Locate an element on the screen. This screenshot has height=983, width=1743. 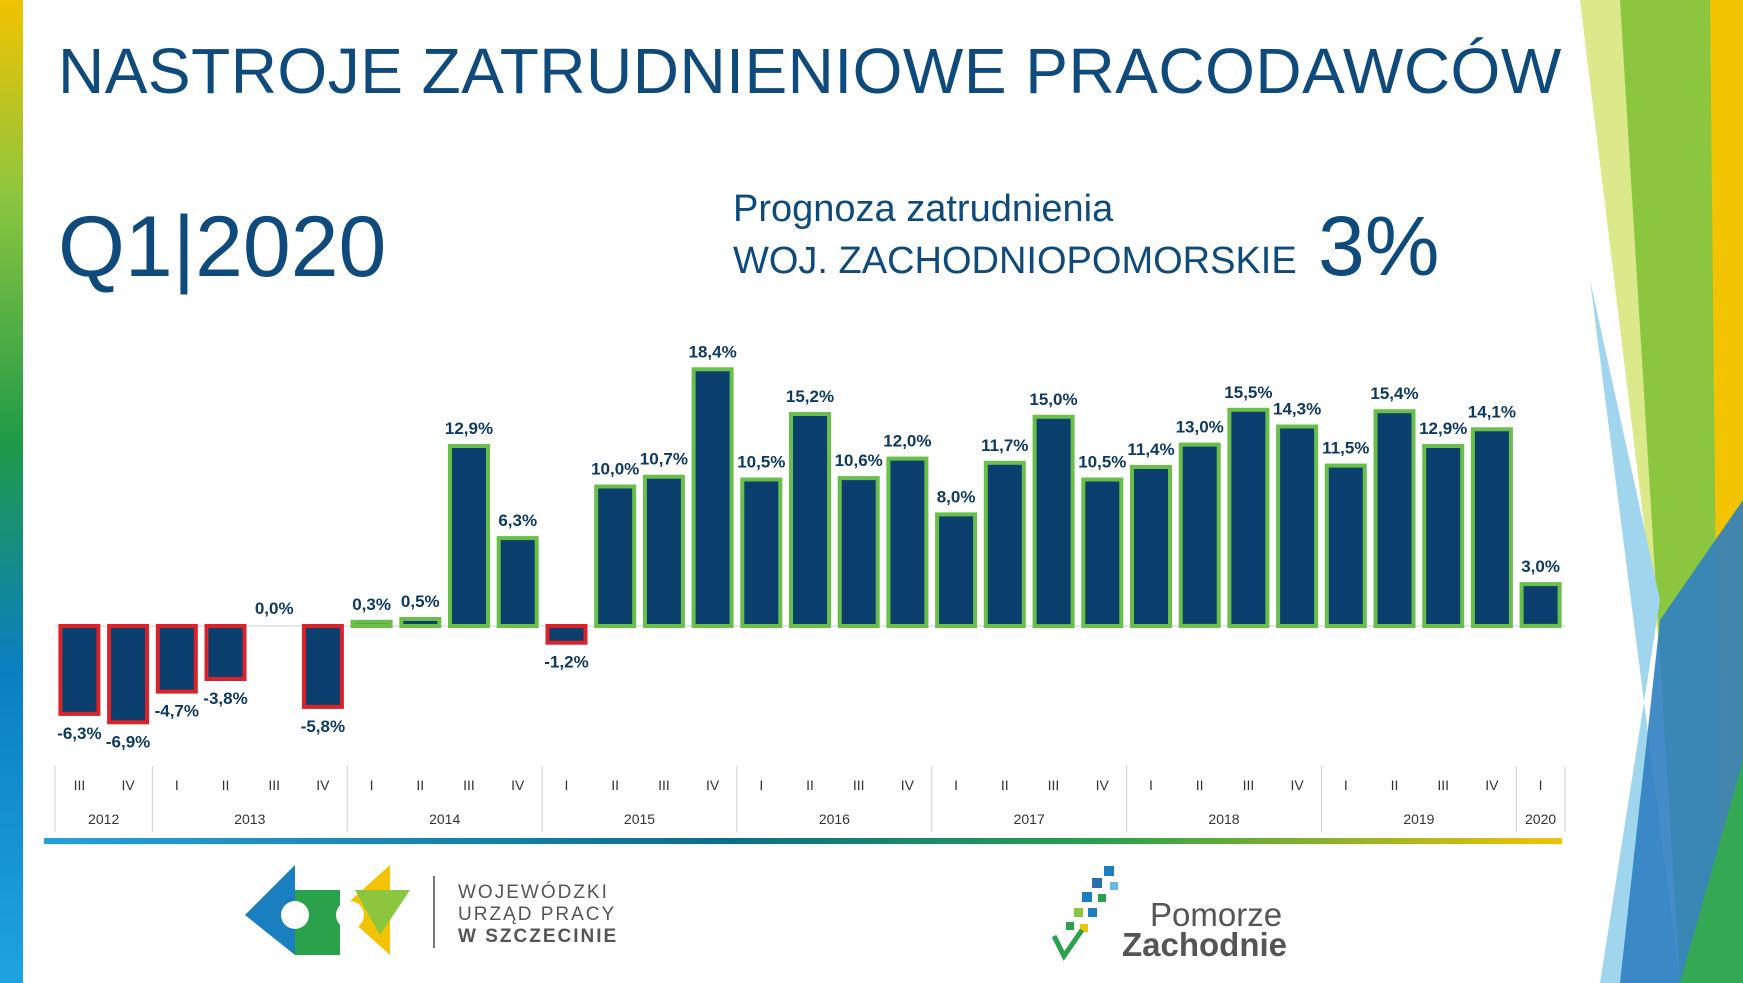
data-label: 15,5% is located at coordinates (1248, 392).